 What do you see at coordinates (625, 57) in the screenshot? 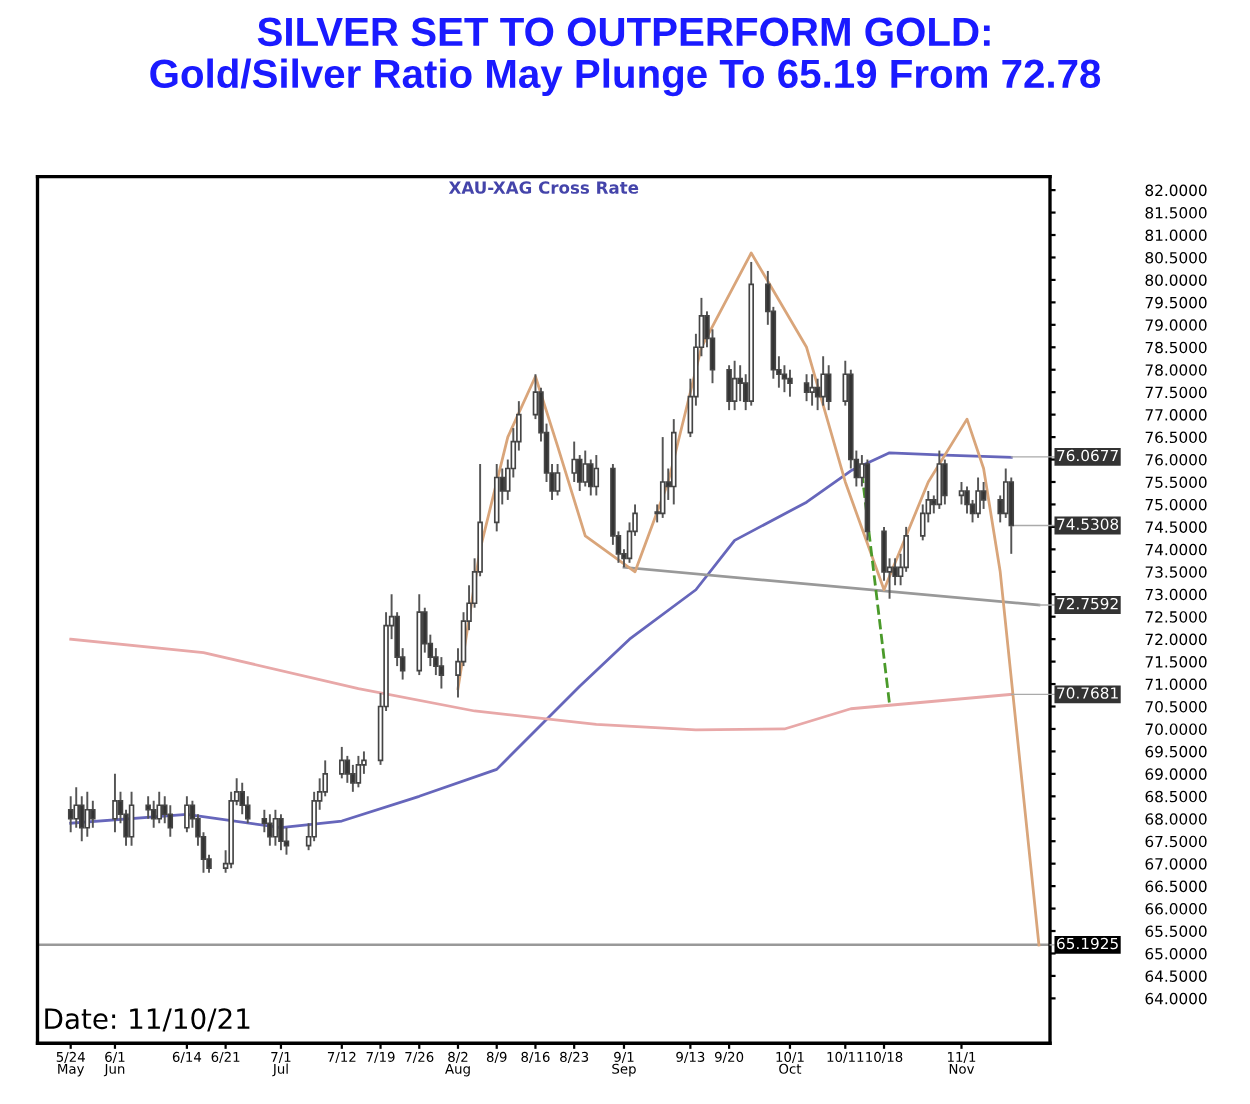
I see `chart-title: SILVER SET TO OUTPERFORM GOLD: Gold/Silver Ratio May Plunge To 65.19 From 72.78` at bounding box center [625, 57].